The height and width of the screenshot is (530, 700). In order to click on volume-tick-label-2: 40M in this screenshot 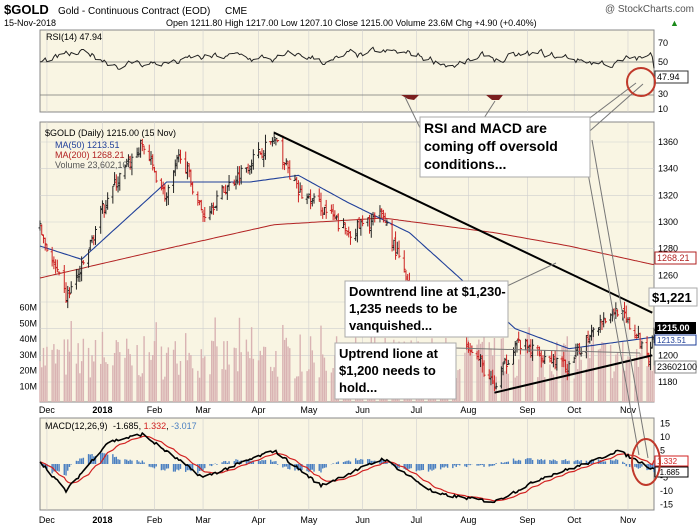, I will do `click(28, 339)`.